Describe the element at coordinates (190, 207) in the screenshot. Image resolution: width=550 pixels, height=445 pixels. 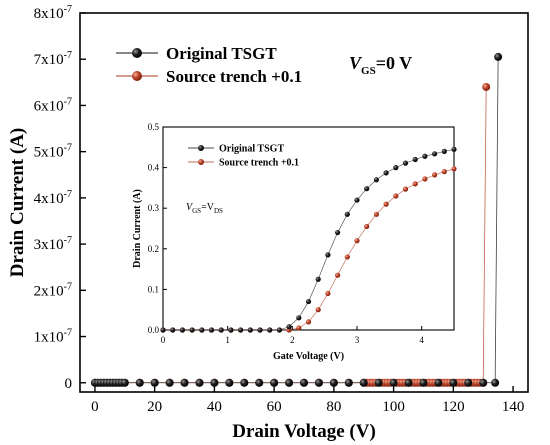
I see `inset-annotation-symbol: V` at that location.